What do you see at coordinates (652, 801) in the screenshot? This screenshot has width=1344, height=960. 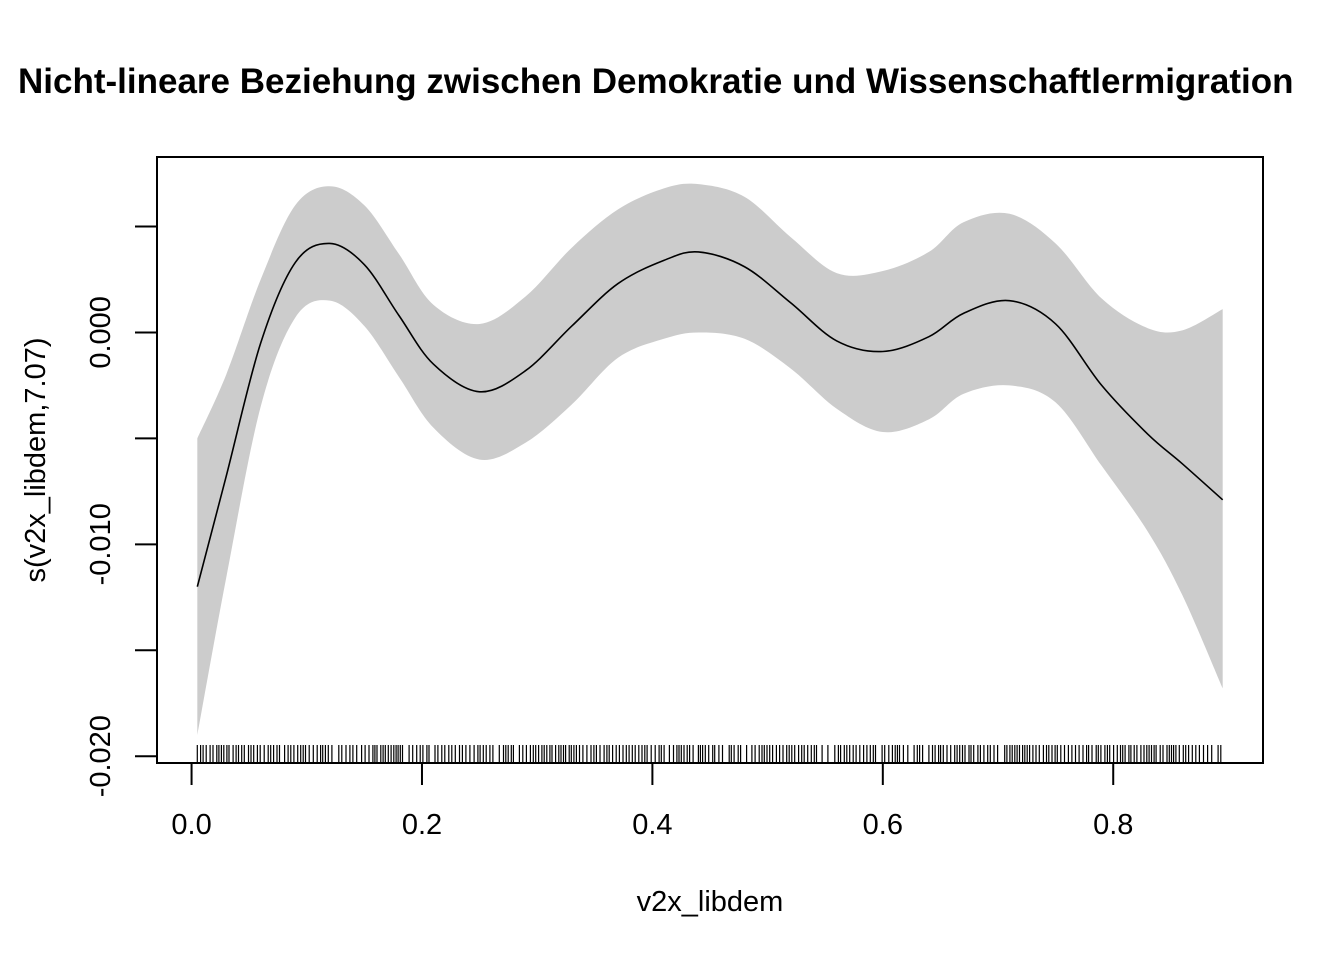 I see `x-axis: 0.0 0.2 0.4 0.6 0.8` at bounding box center [652, 801].